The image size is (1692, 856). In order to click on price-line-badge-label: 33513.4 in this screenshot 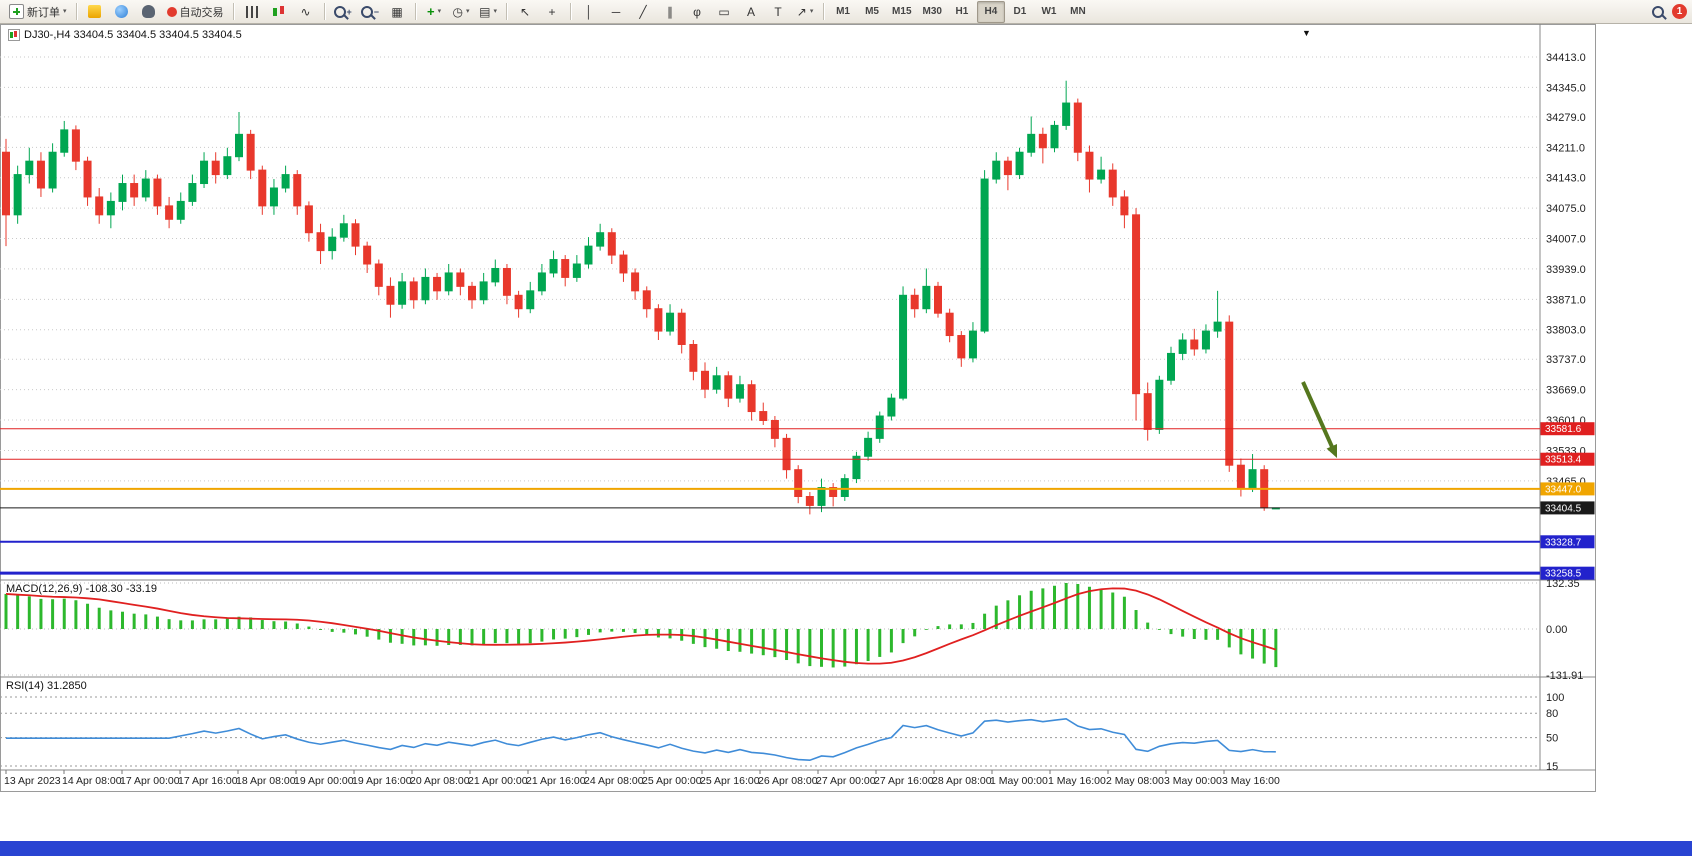, I will do `click(1563, 460)`.